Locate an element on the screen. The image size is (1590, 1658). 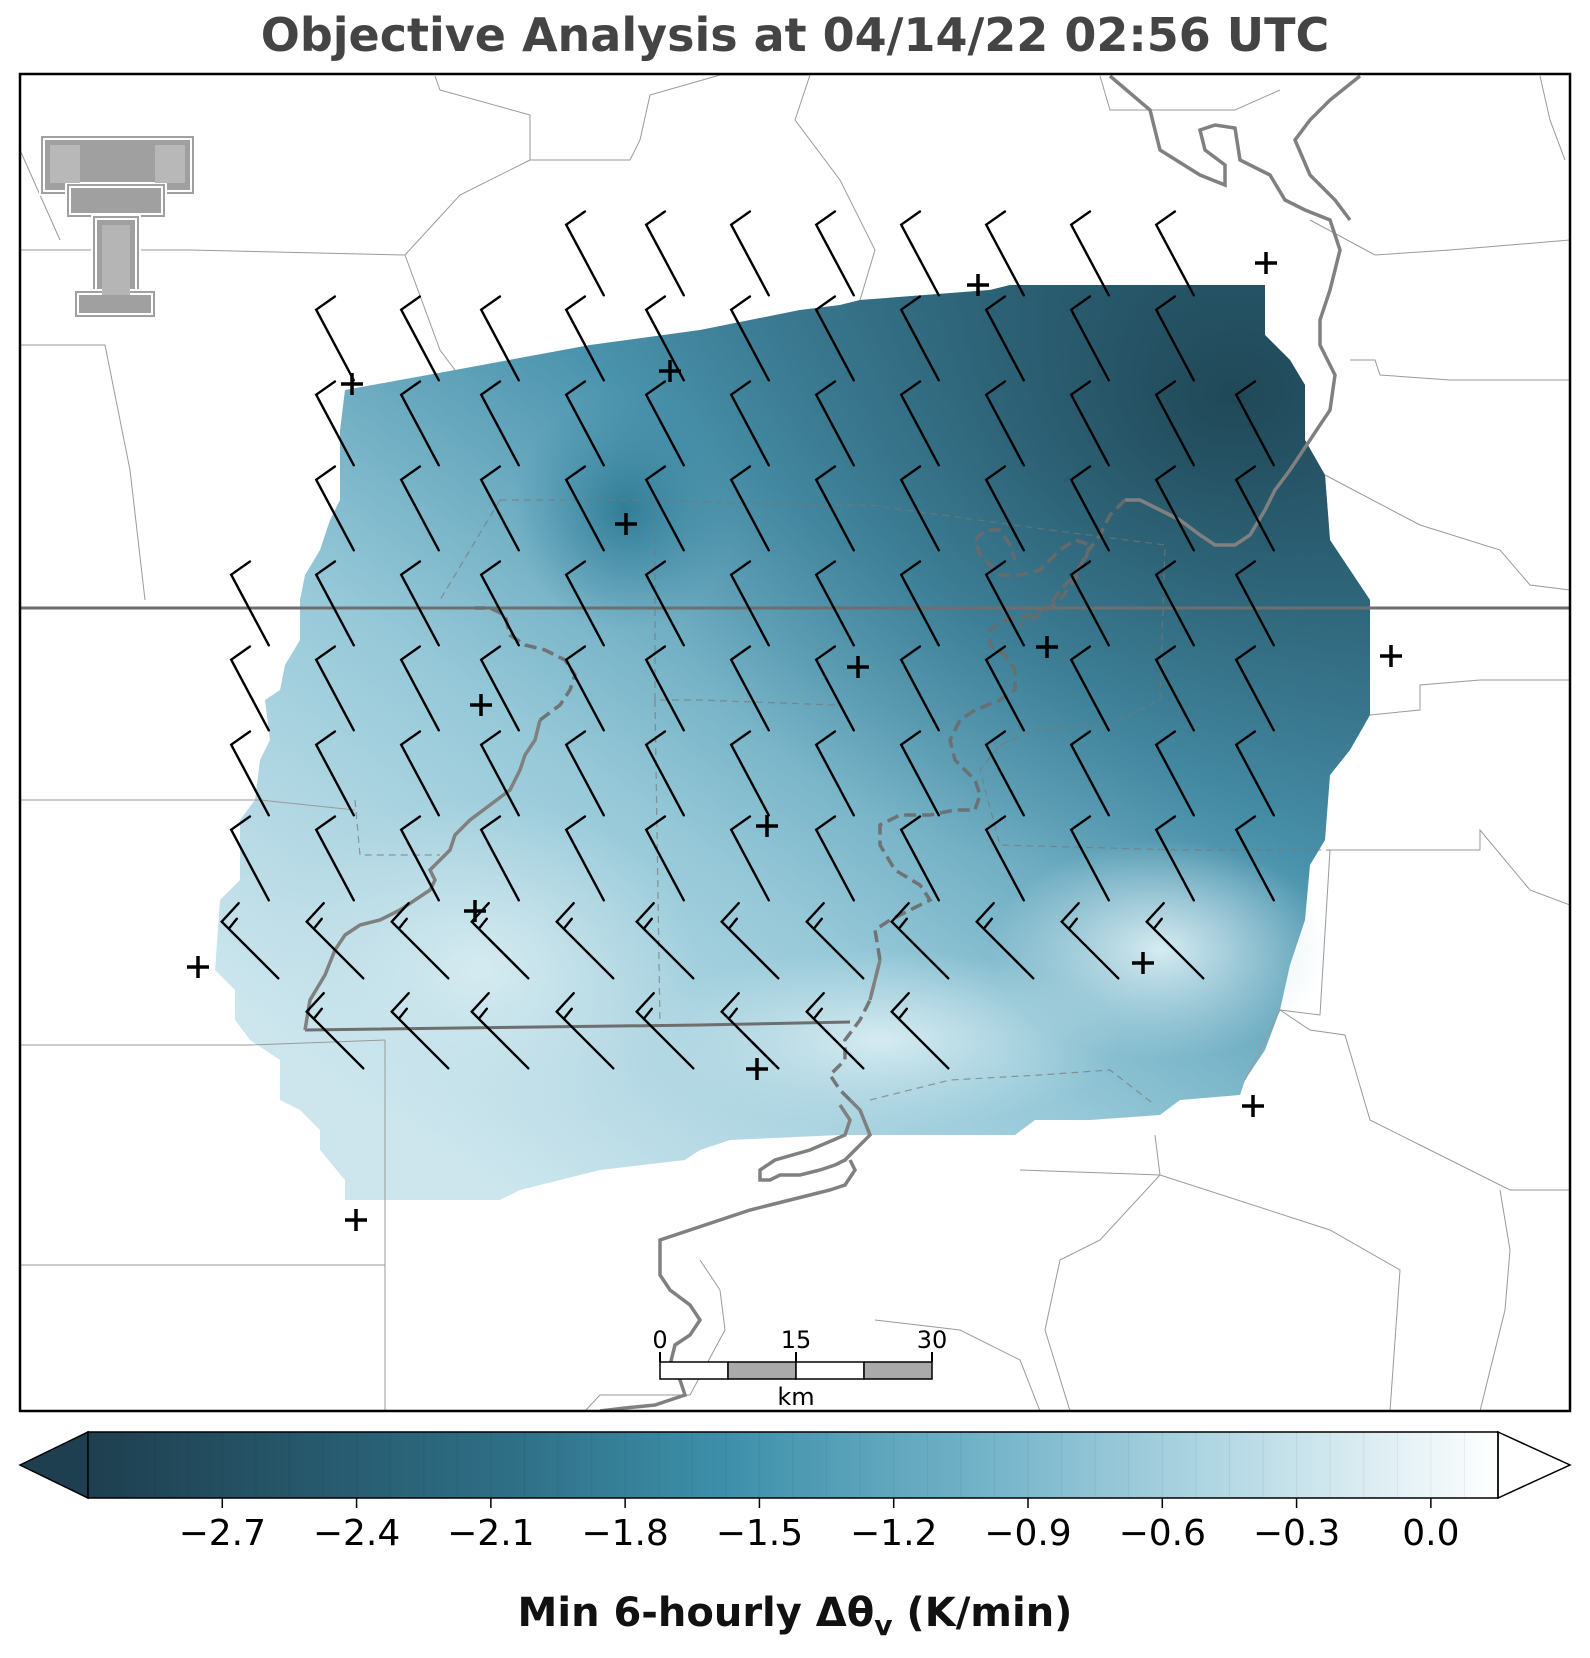
colorbar-label-main: Min 6-hourly Δθ is located at coordinates (696, 1613).